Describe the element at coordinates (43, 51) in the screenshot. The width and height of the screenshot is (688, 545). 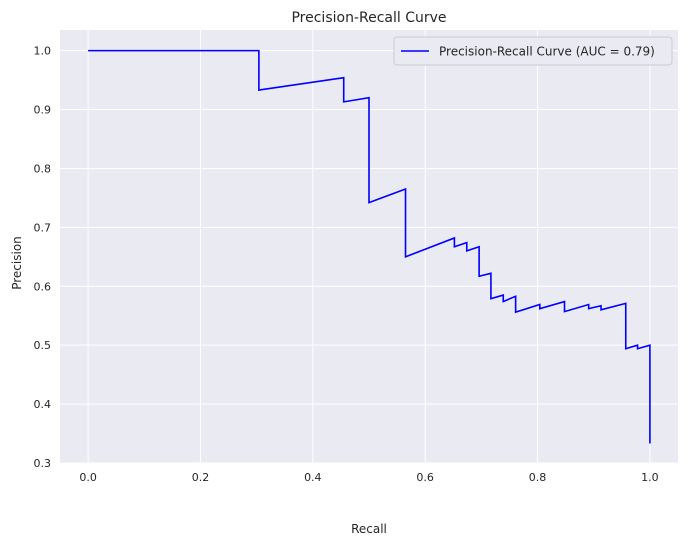
I see `y-tick-label: 1.0` at that location.